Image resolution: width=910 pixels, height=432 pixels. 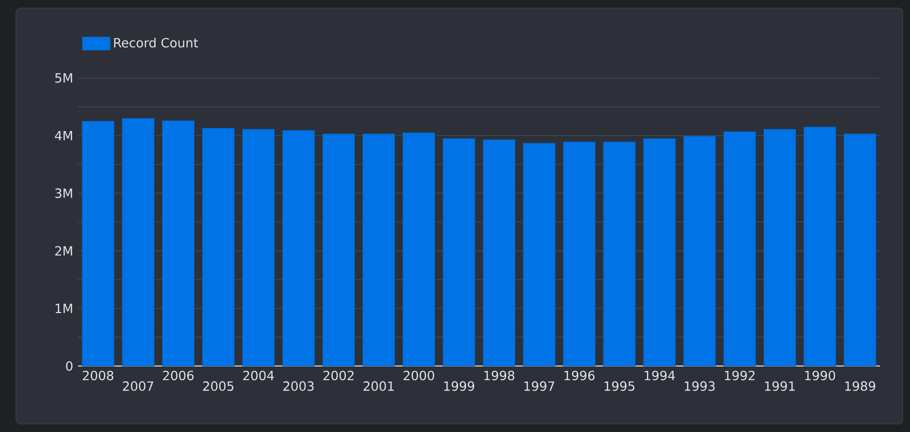 What do you see at coordinates (156, 43) in the screenshot?
I see `text: Record Count` at bounding box center [156, 43].